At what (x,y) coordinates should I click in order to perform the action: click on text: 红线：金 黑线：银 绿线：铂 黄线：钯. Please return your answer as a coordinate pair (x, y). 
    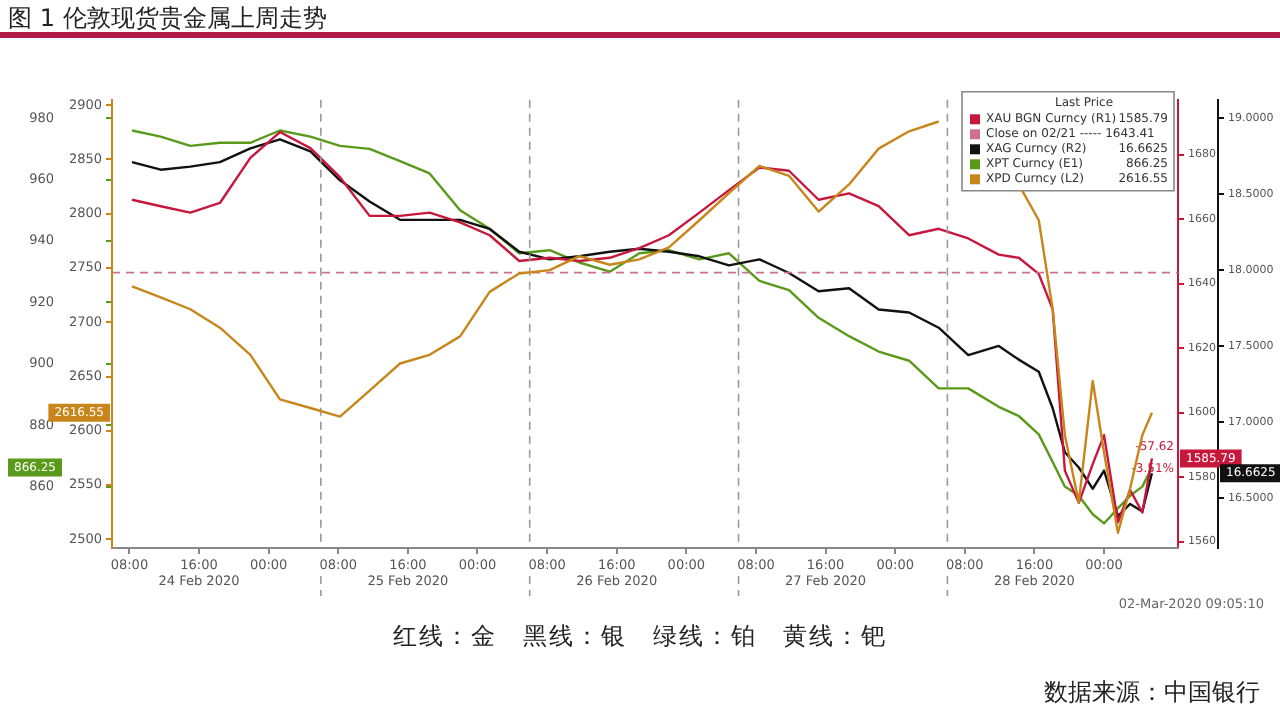
    Looking at the image, I should click on (640, 637).